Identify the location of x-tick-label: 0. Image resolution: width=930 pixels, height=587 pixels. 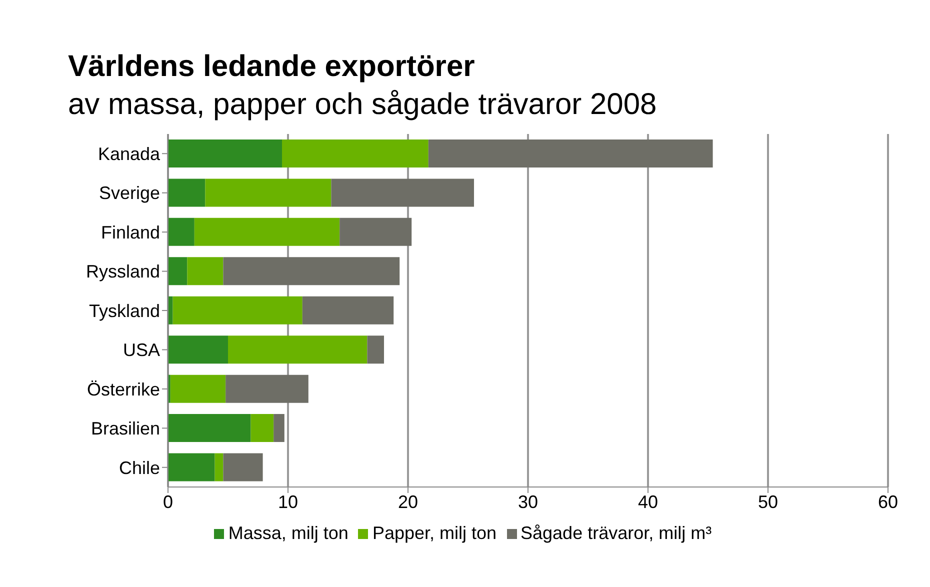
(168, 502).